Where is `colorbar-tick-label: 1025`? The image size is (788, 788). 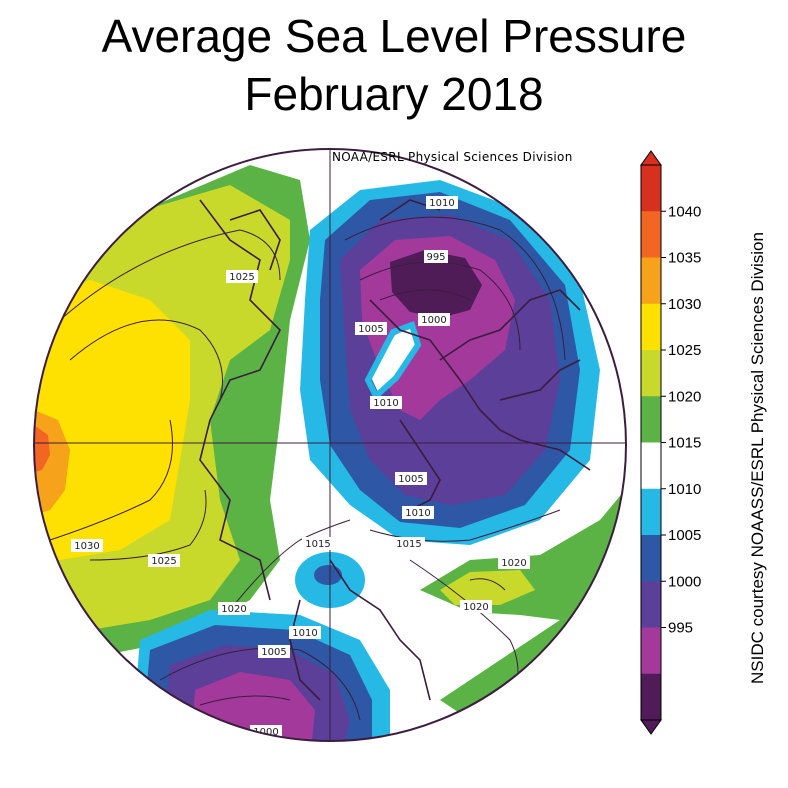 colorbar-tick-label: 1025 is located at coordinates (684, 350).